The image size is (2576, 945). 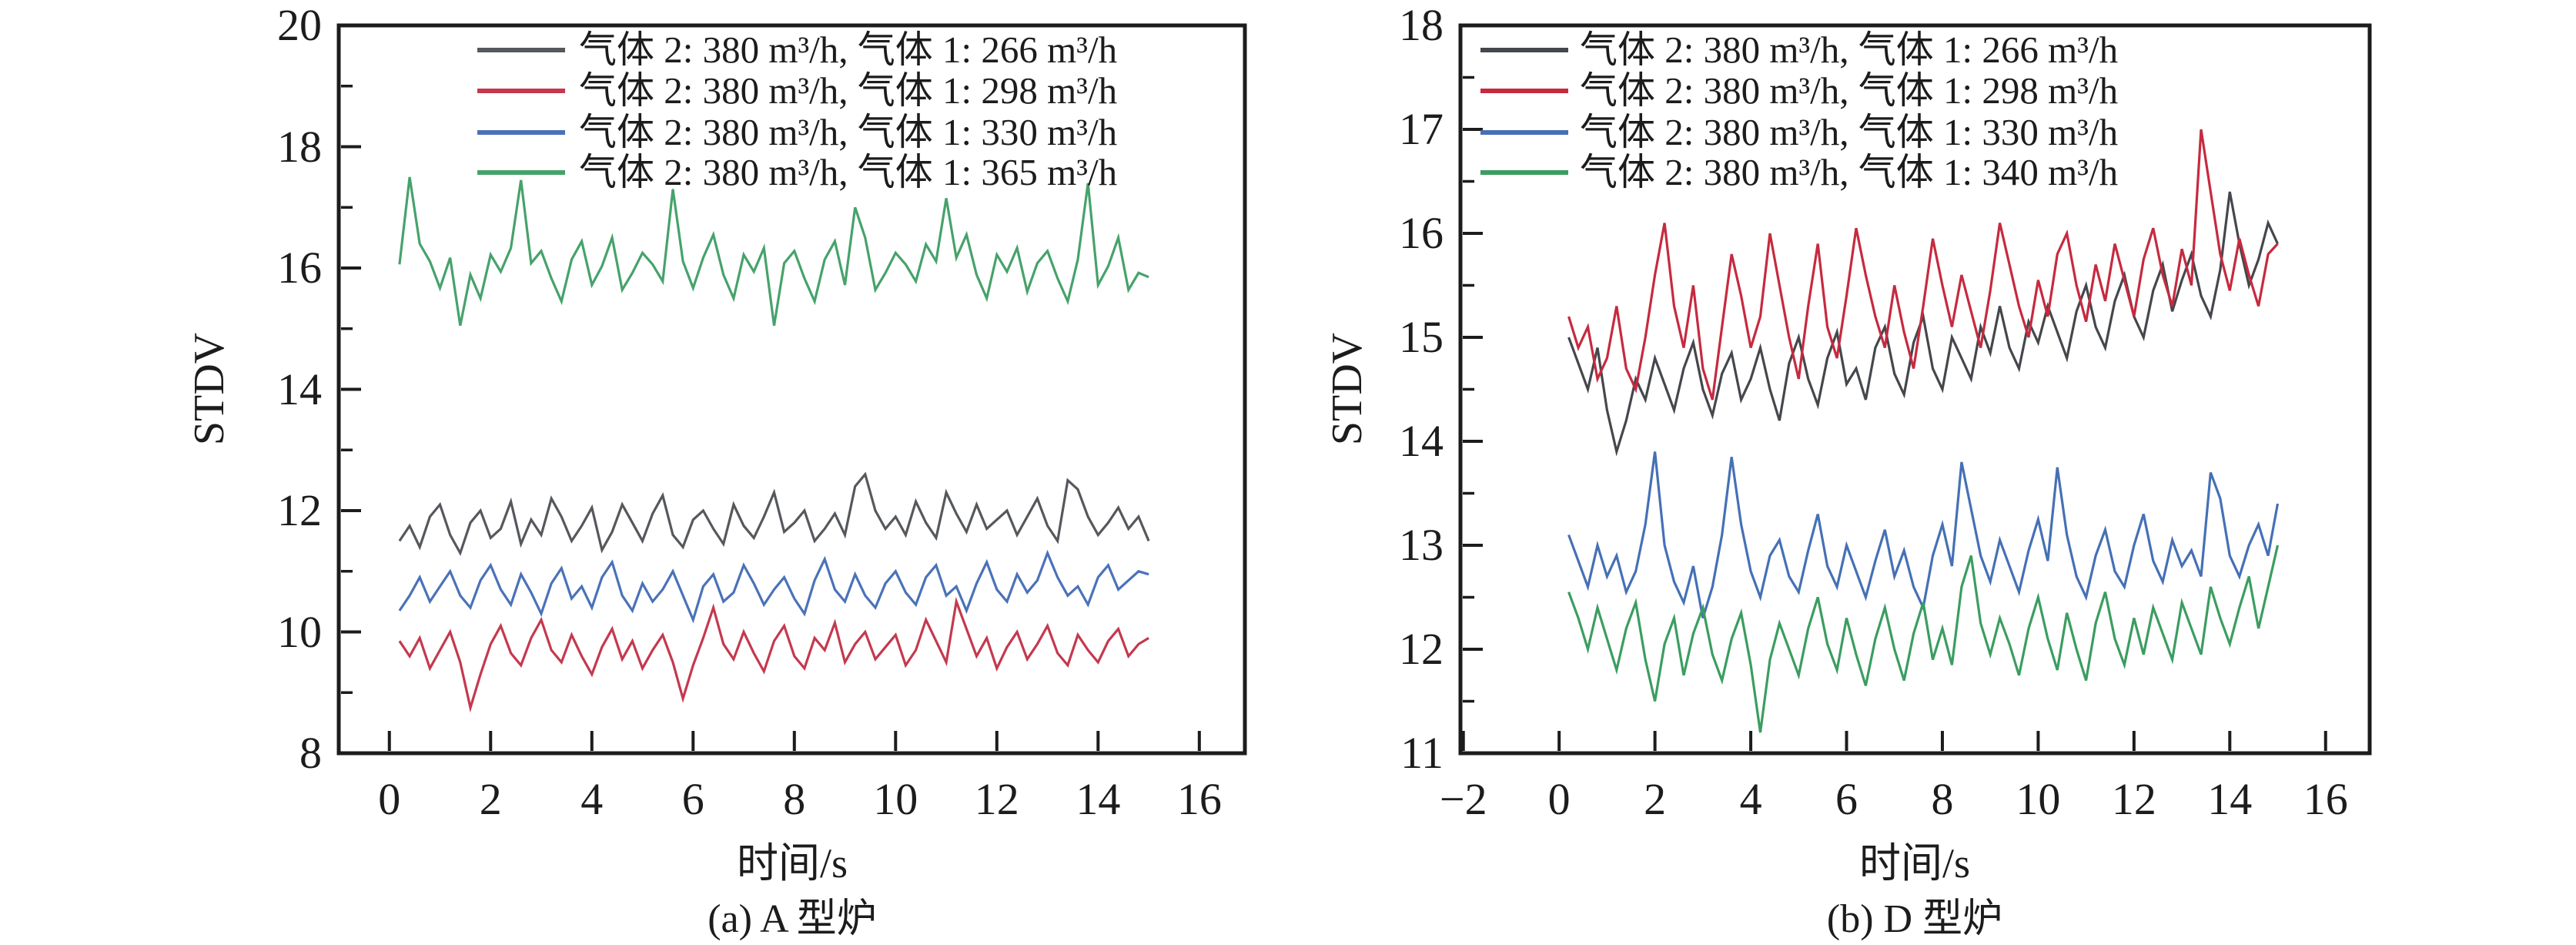 I want to click on legend-label-3: 气体 2: 380 m³/h, 气体 1: 365 m³/h, so click(x=849, y=172).